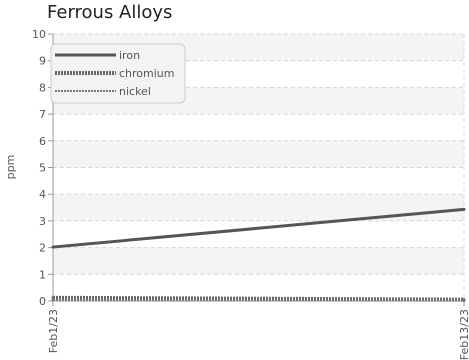 The width and height of the screenshot is (469, 360). I want to click on y-tick-label: 10, so click(39, 34).